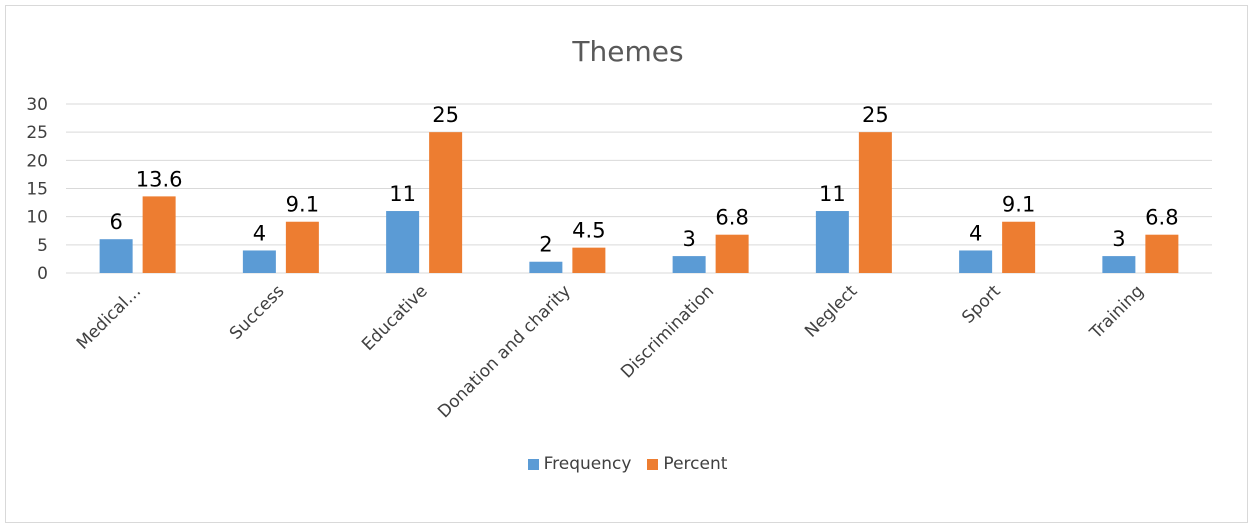 The width and height of the screenshot is (1255, 529). I want to click on x-tick-label: Discrimination, so click(667, 331).